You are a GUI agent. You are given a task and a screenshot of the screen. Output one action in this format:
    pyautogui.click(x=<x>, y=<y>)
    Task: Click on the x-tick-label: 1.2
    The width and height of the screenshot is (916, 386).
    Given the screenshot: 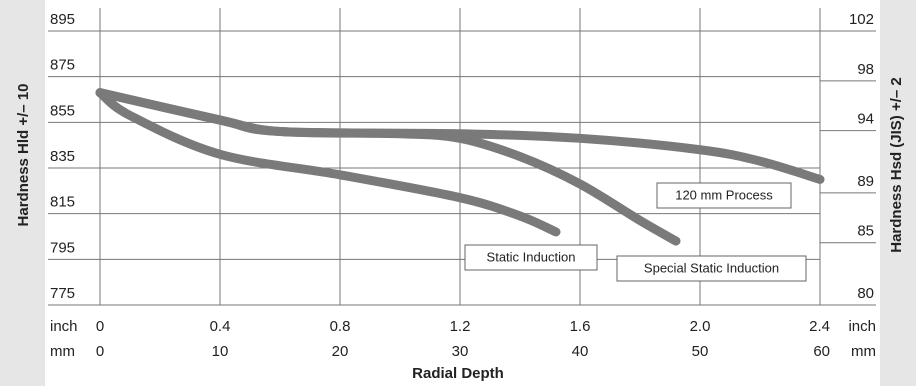 What is the action you would take?
    pyautogui.click(x=460, y=326)
    